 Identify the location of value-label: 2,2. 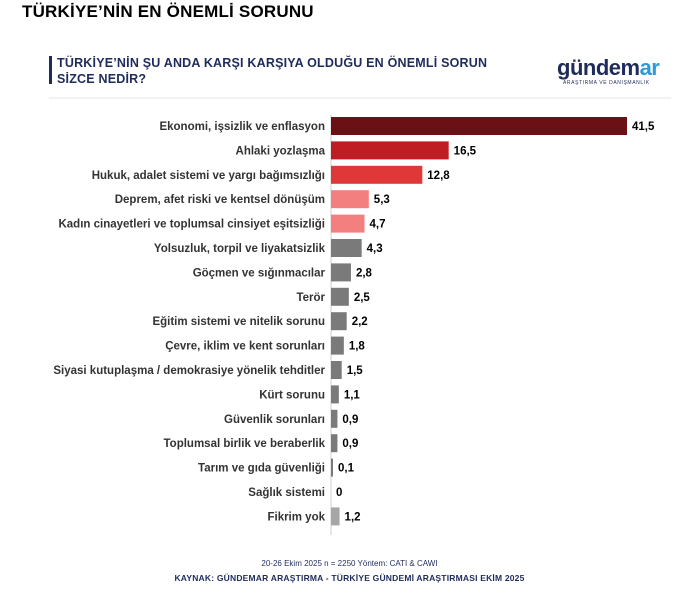
(360, 322).